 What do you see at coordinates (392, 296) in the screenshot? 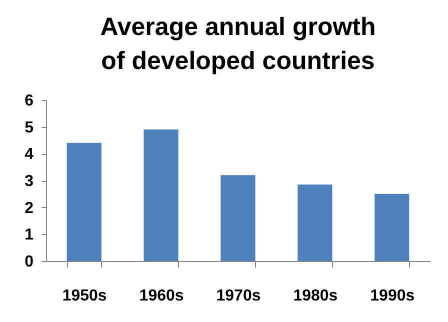
I see `x-tick-label: 1990s` at bounding box center [392, 296].